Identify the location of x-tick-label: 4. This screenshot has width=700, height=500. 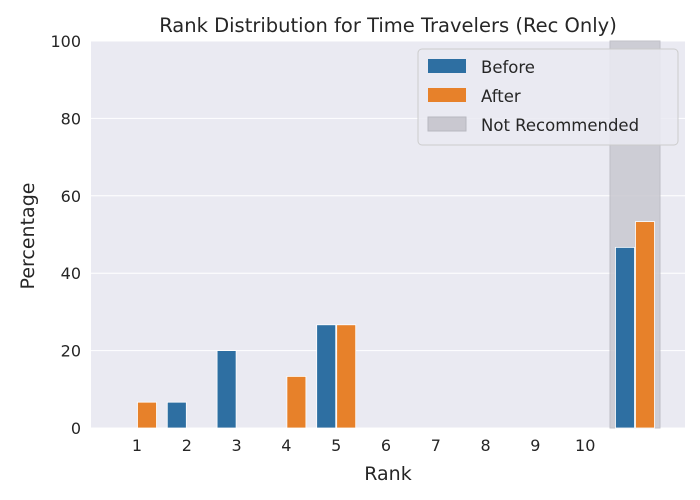
(286, 445).